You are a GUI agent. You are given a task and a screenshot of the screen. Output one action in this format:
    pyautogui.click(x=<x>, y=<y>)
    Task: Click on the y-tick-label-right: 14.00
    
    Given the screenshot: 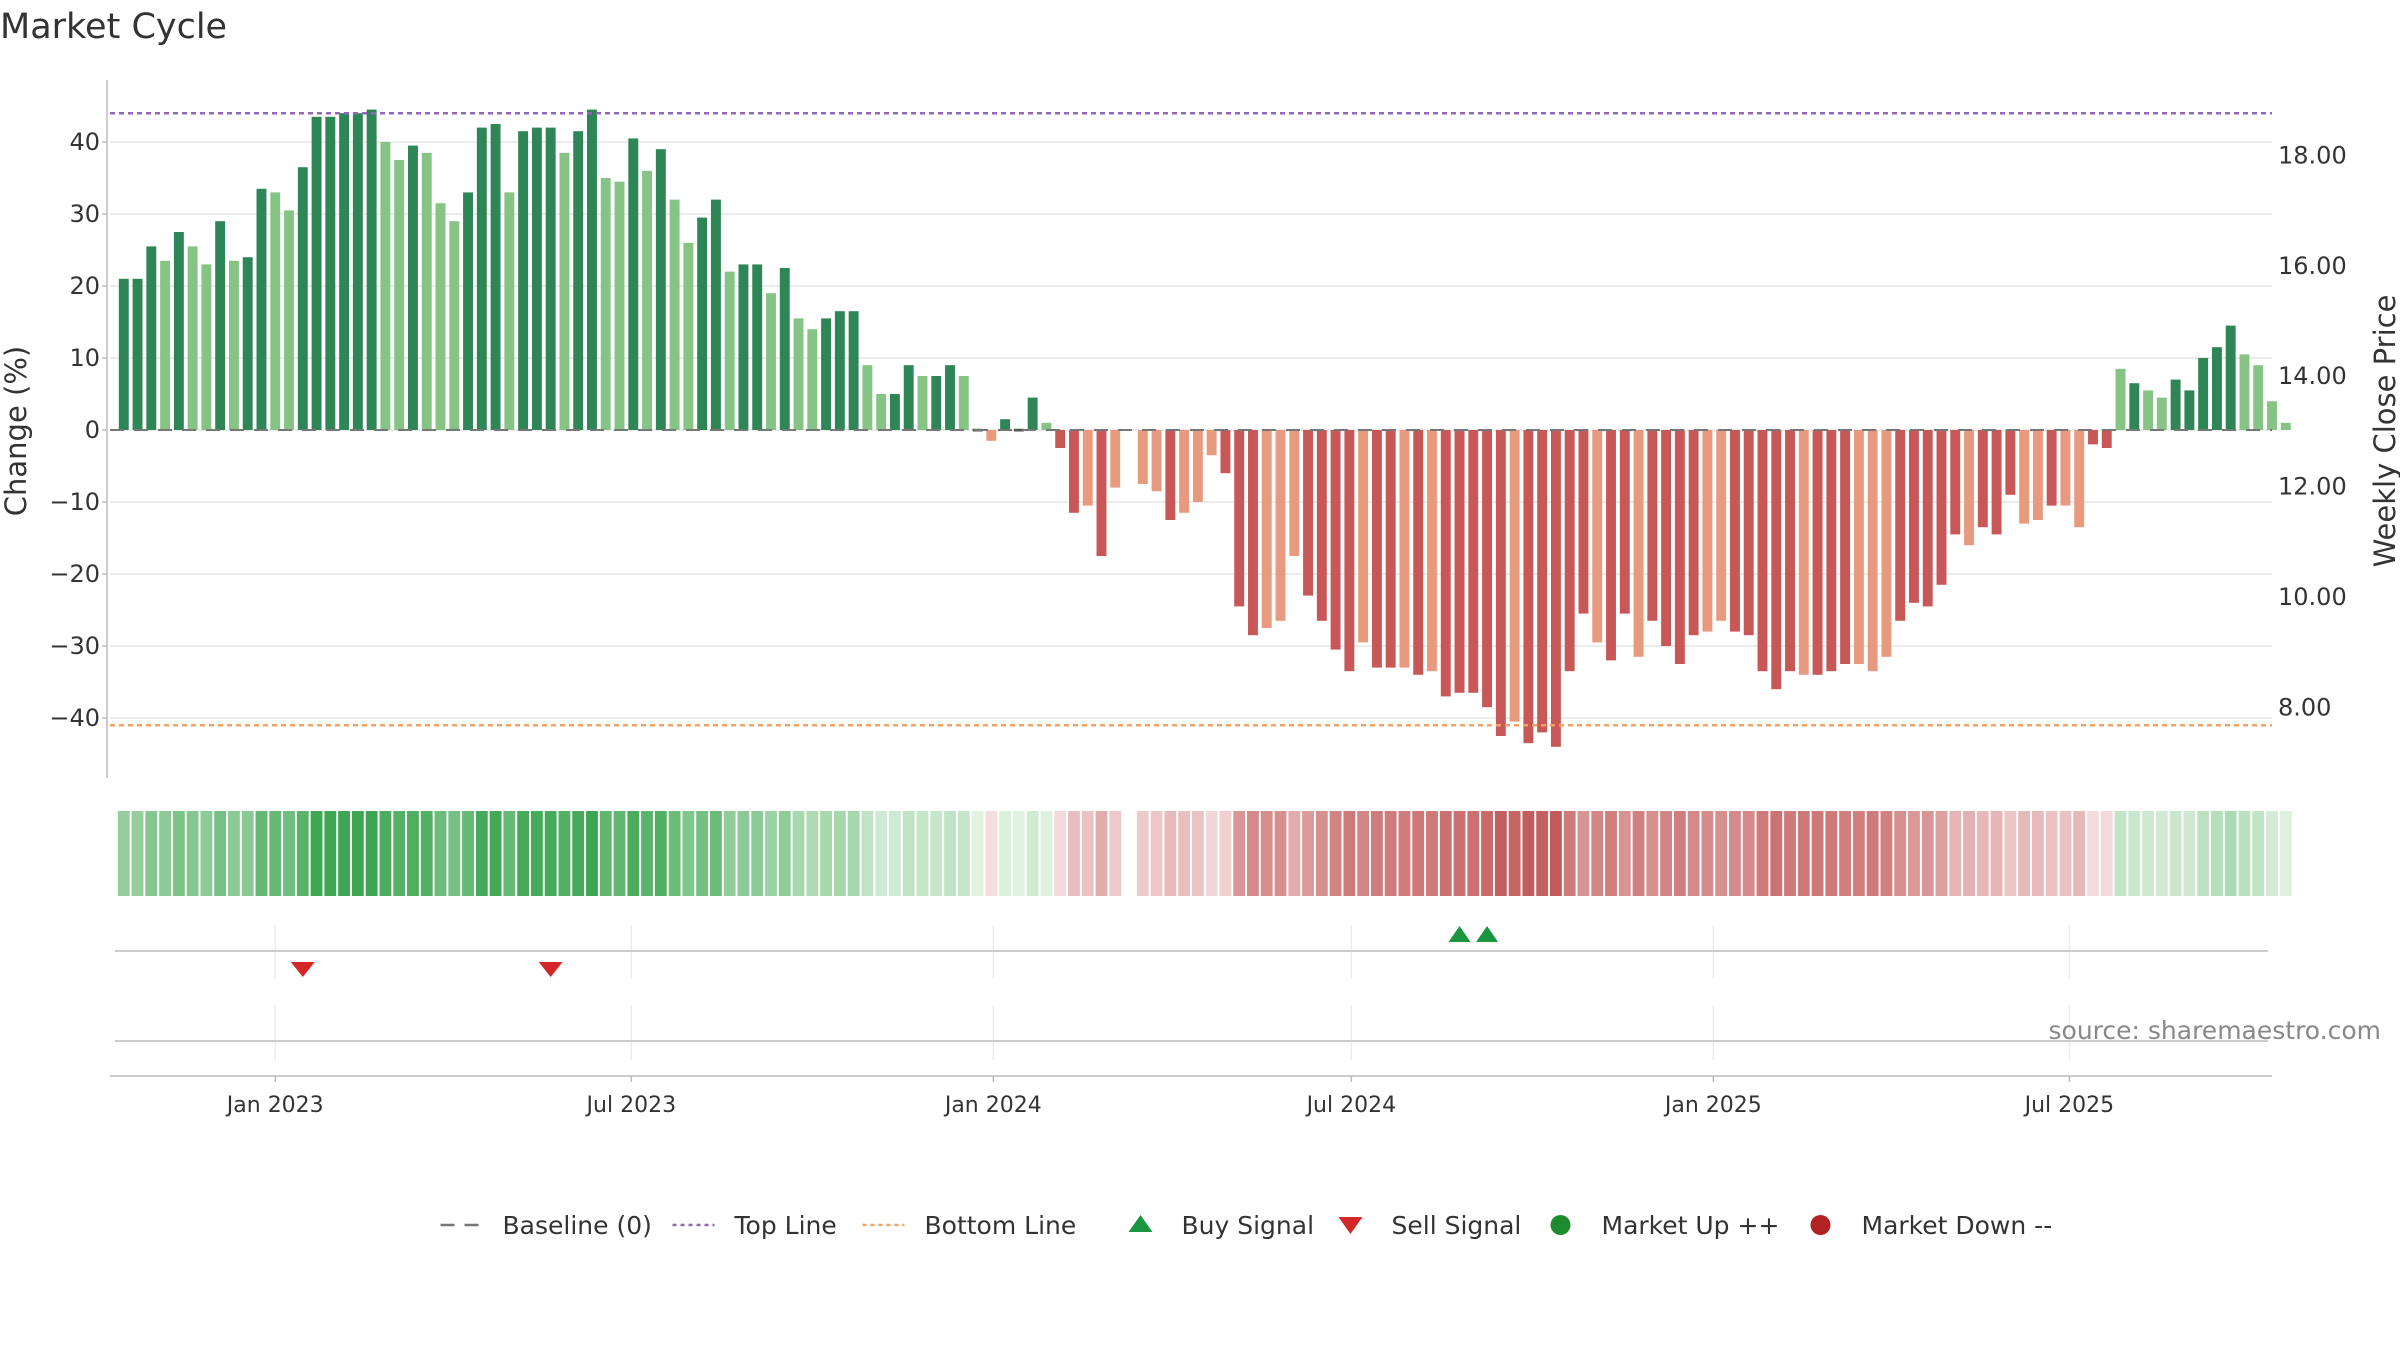 What is the action you would take?
    pyautogui.click(x=2312, y=376)
    